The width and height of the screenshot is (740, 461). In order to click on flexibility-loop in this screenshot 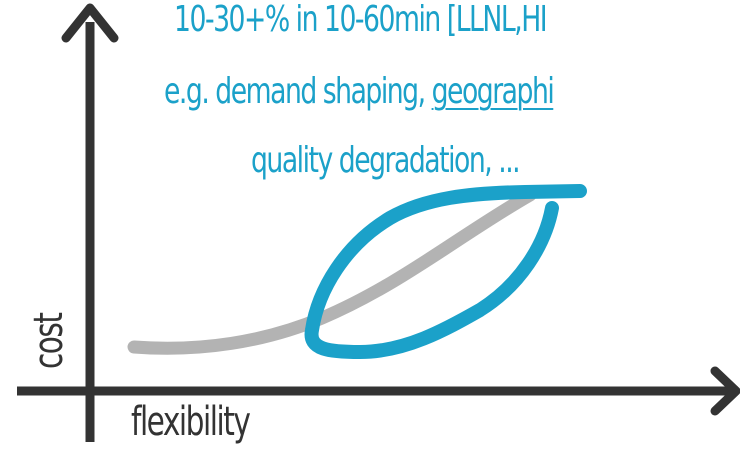, I will do `click(445, 271)`.